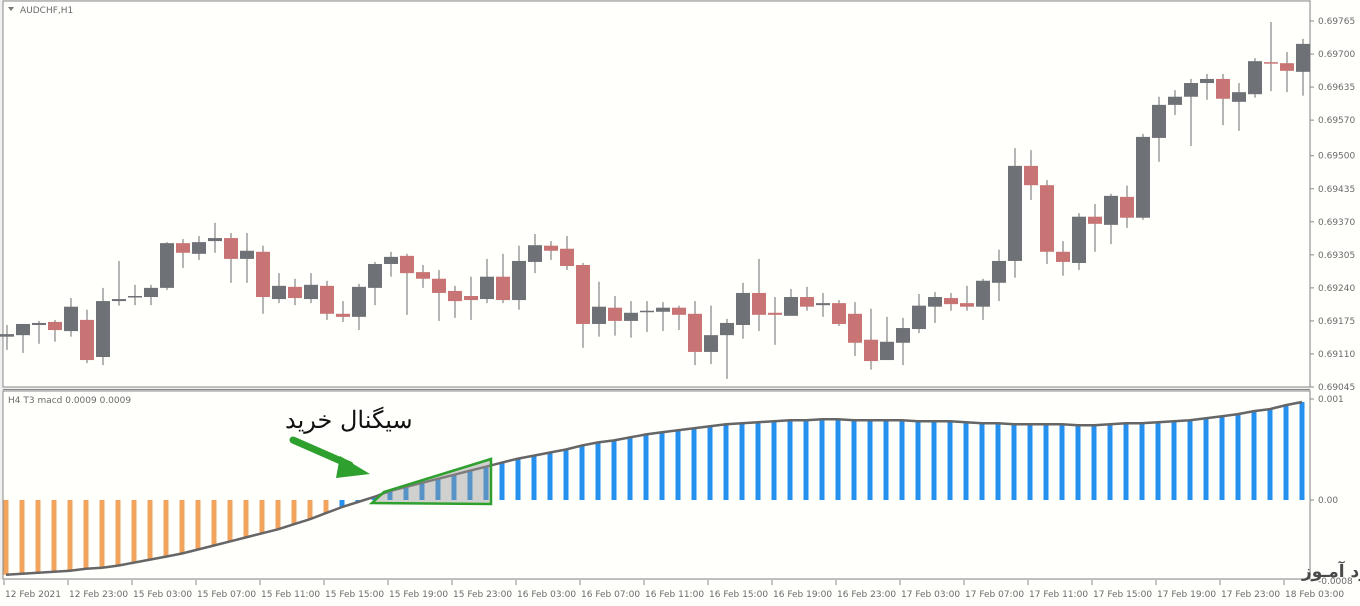 Image resolution: width=1360 pixels, height=606 pixels. I want to click on price-tick-label: 0.69240, so click(1336, 289).